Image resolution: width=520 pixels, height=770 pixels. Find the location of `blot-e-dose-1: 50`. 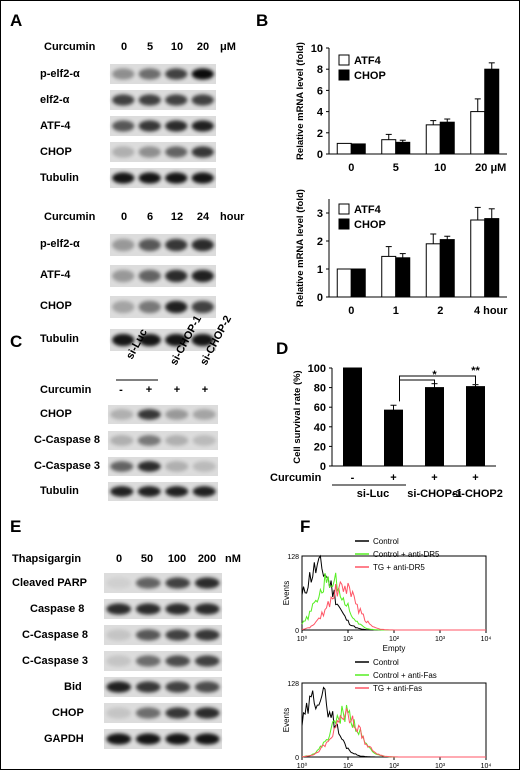

blot-e-dose-1: 50 is located at coordinates (147, 559).